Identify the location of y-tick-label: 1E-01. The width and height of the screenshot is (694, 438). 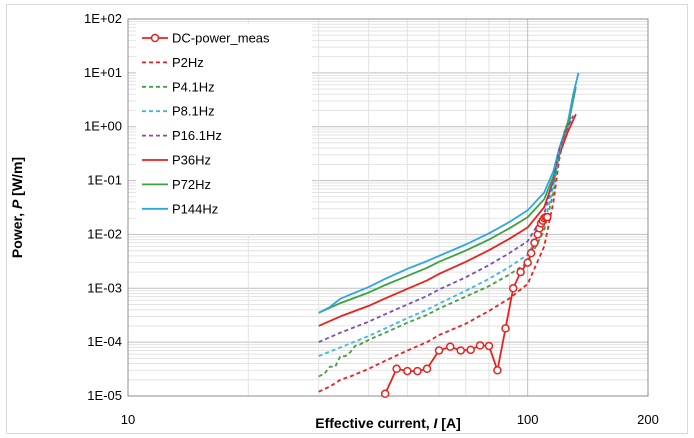
(104, 180).